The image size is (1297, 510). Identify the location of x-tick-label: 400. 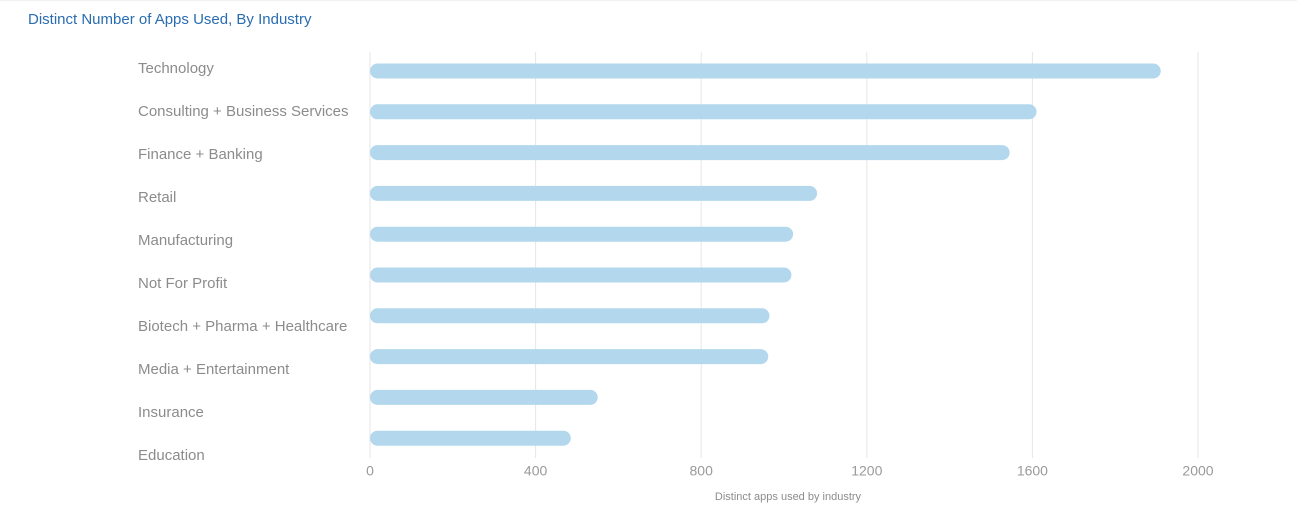
(536, 471).